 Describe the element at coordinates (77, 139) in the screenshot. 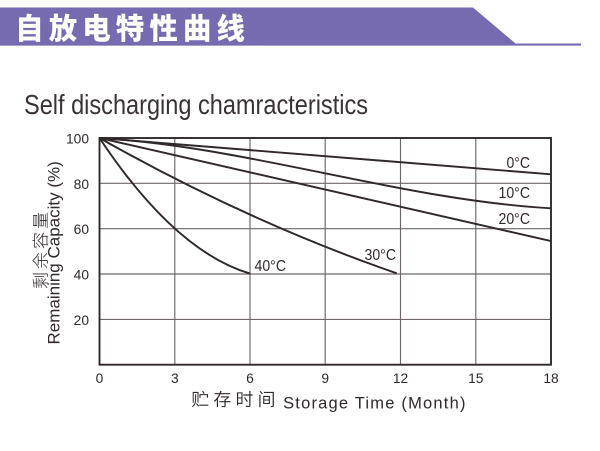

I see `svg-text: 100` at that location.